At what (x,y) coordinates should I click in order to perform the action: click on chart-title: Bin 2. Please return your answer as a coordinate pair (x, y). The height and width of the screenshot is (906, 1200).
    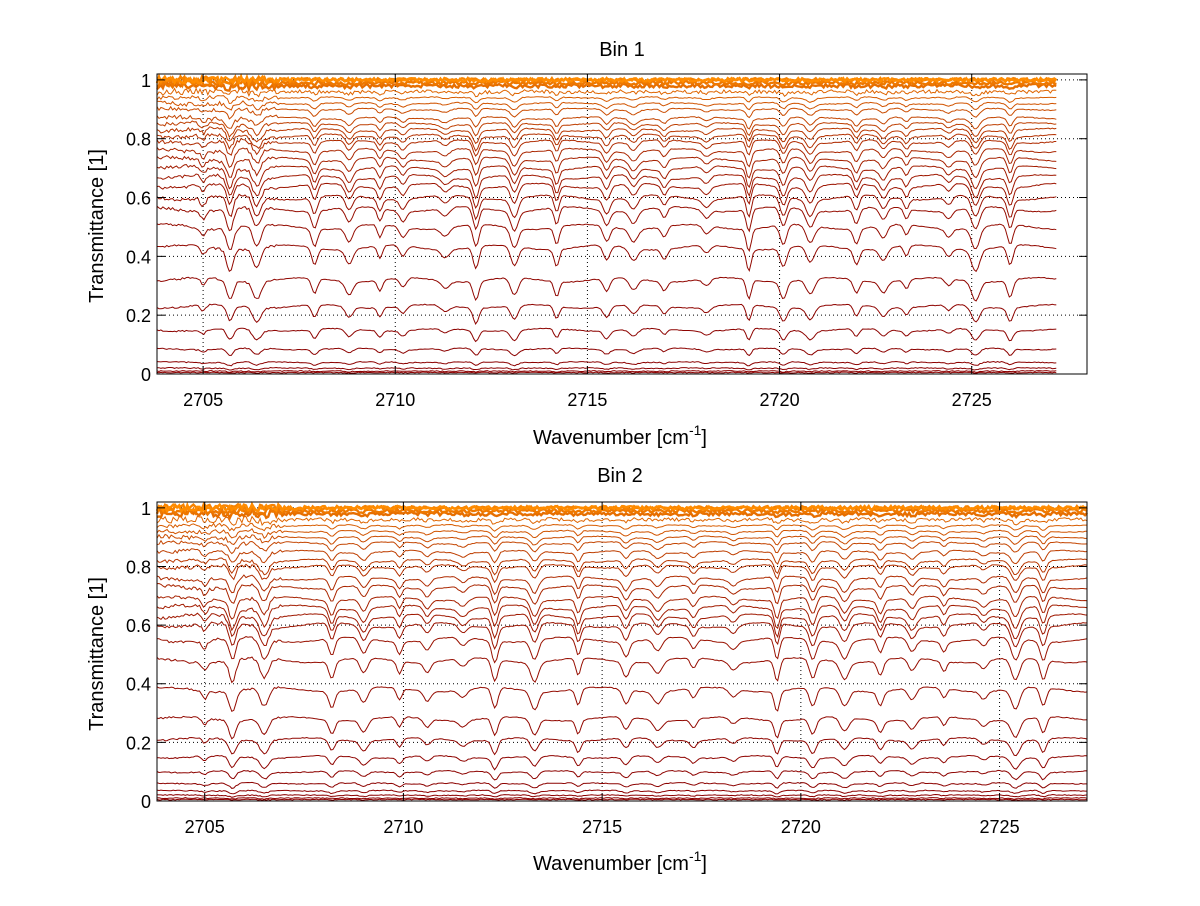
    Looking at the image, I should click on (620, 476).